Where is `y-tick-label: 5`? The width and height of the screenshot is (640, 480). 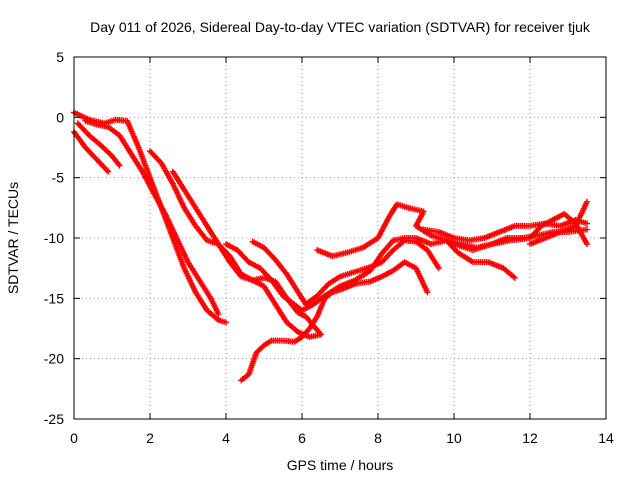
y-tick-label: 5 is located at coordinates (60, 57).